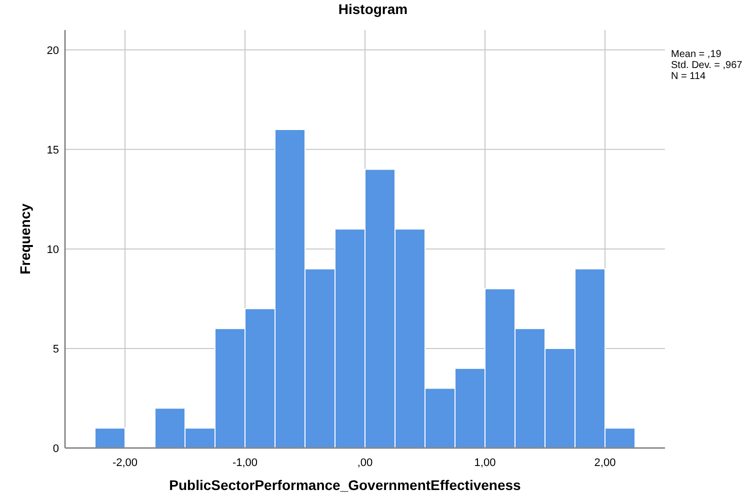 Image resolution: width=756 pixels, height=502 pixels. Describe the element at coordinates (55, 349) in the screenshot. I see `y-tick-label: 5` at that location.